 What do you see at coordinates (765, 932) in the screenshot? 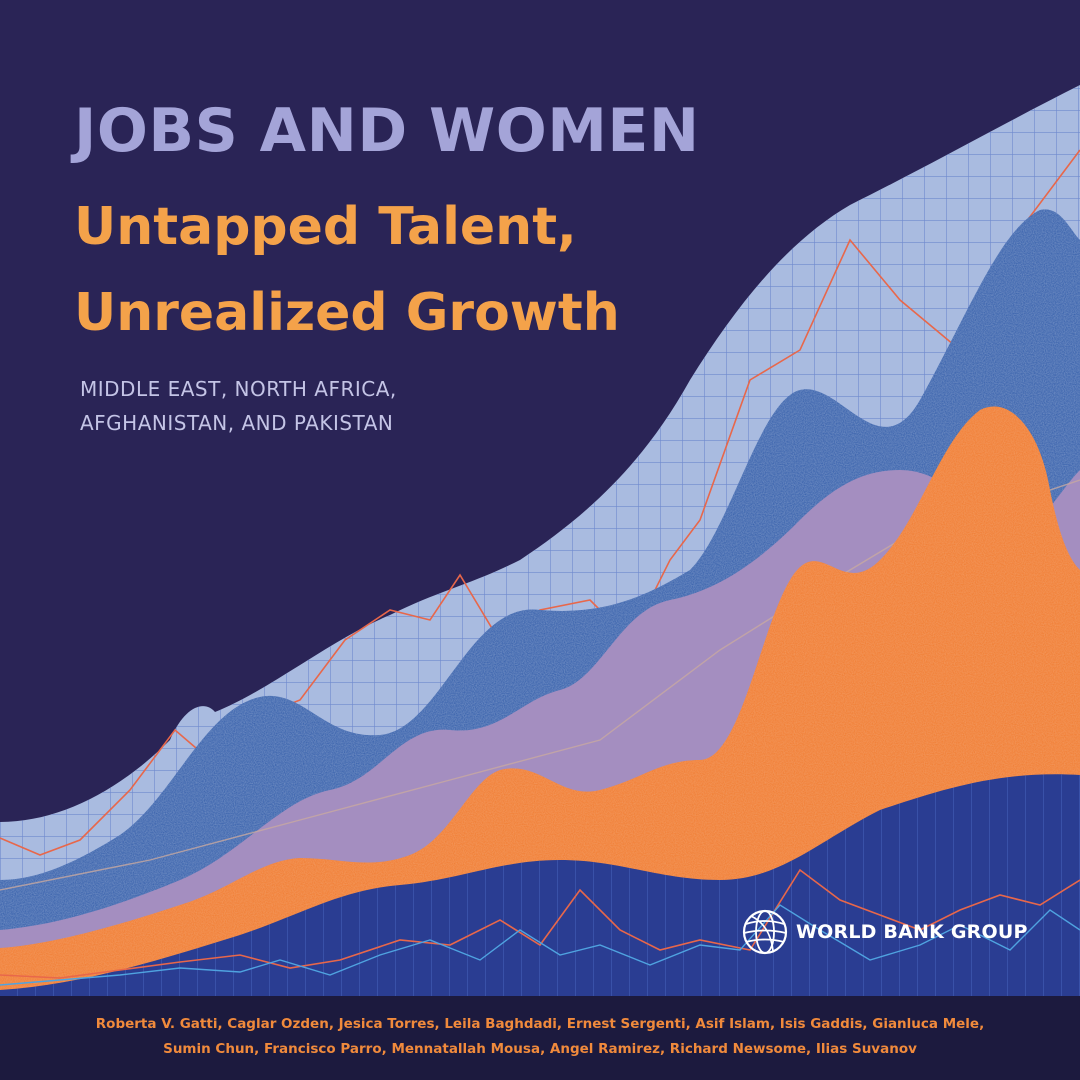
I see `globe-icon` at bounding box center [765, 932].